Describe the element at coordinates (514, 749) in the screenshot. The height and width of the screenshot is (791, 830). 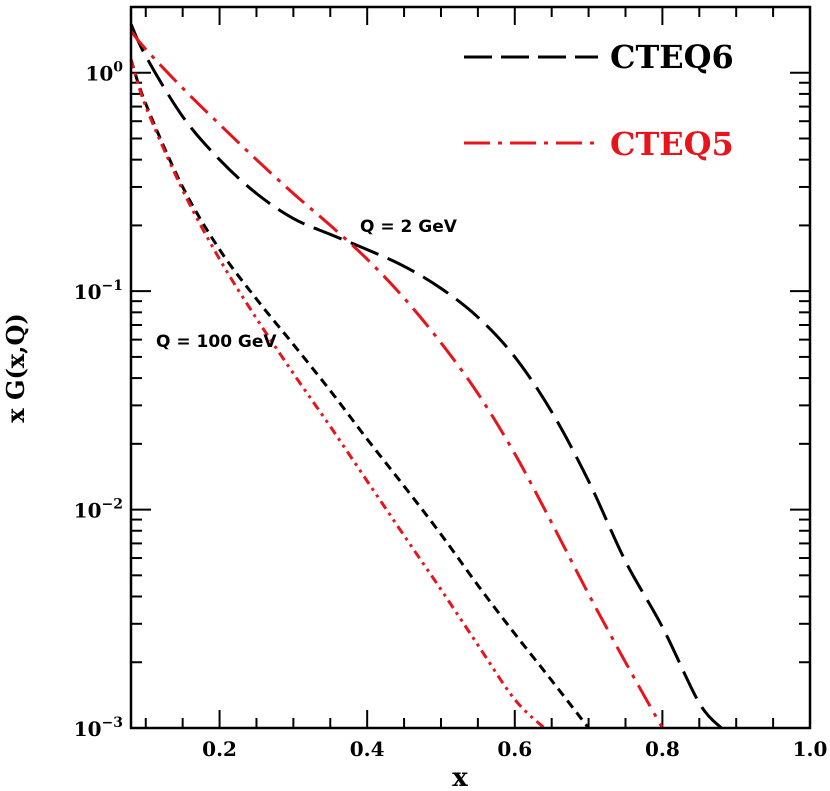
I see `x-tick-label: 0.6` at that location.